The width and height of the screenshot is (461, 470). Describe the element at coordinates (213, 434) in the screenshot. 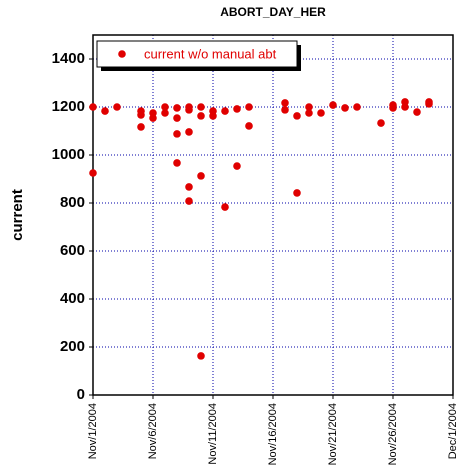

I see `x-tick-label: Nov/11/2004` at that location.